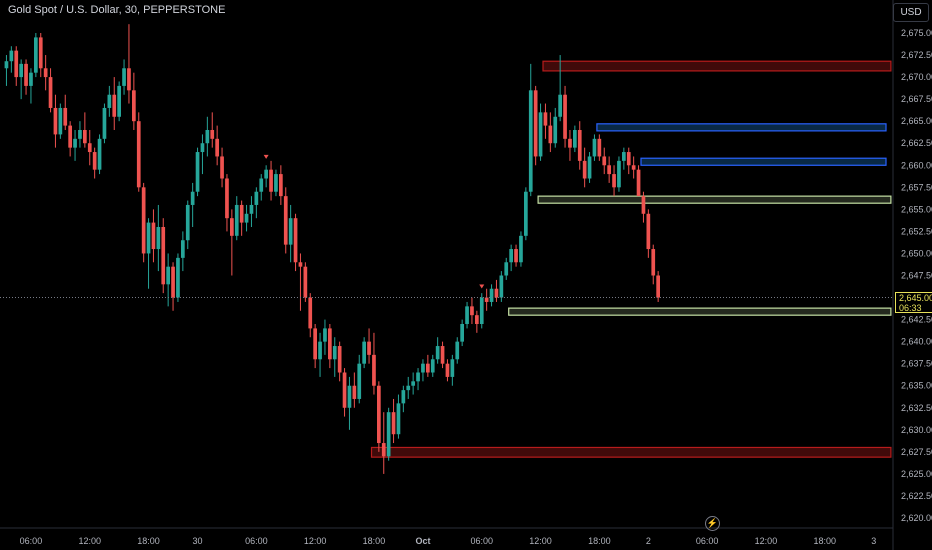 This screenshot has height=550, width=932. What do you see at coordinates (916, 209) in the screenshot?
I see `y-tick-label: 2,655.00` at bounding box center [916, 209].